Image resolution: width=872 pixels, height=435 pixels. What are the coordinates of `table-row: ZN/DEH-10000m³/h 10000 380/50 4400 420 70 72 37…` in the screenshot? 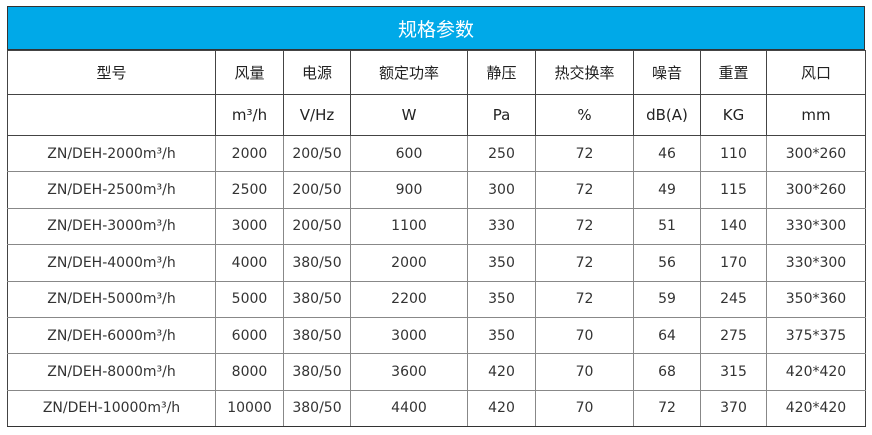 It's located at (436, 408).